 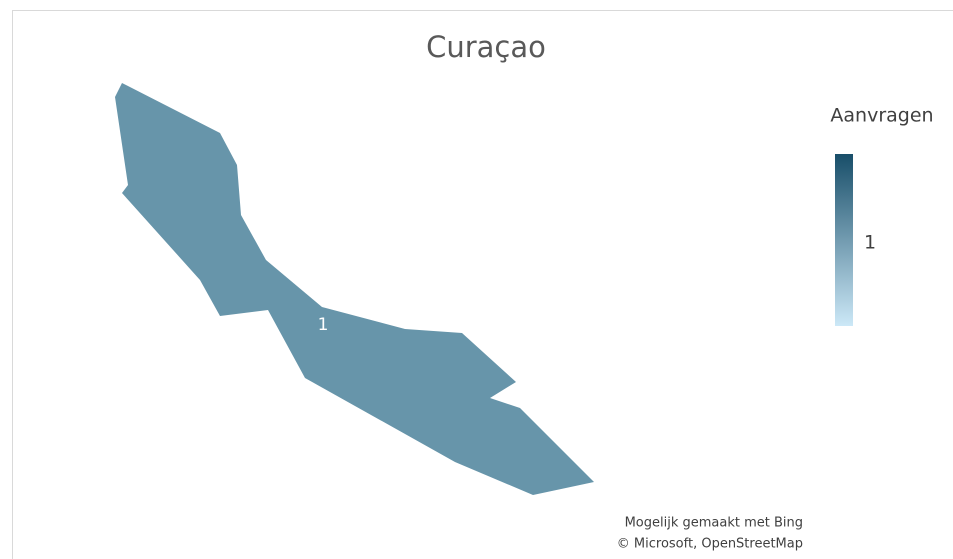 What do you see at coordinates (486, 47) in the screenshot?
I see `chart-title: Curaçao` at bounding box center [486, 47].